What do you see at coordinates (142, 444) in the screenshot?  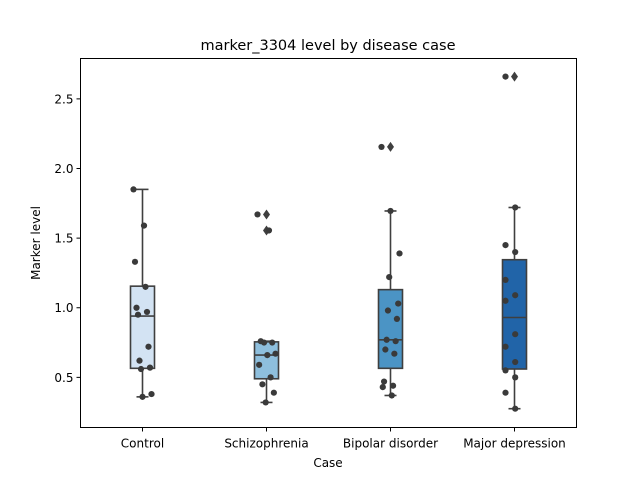 I see `x-tick-label: Control` at bounding box center [142, 444].